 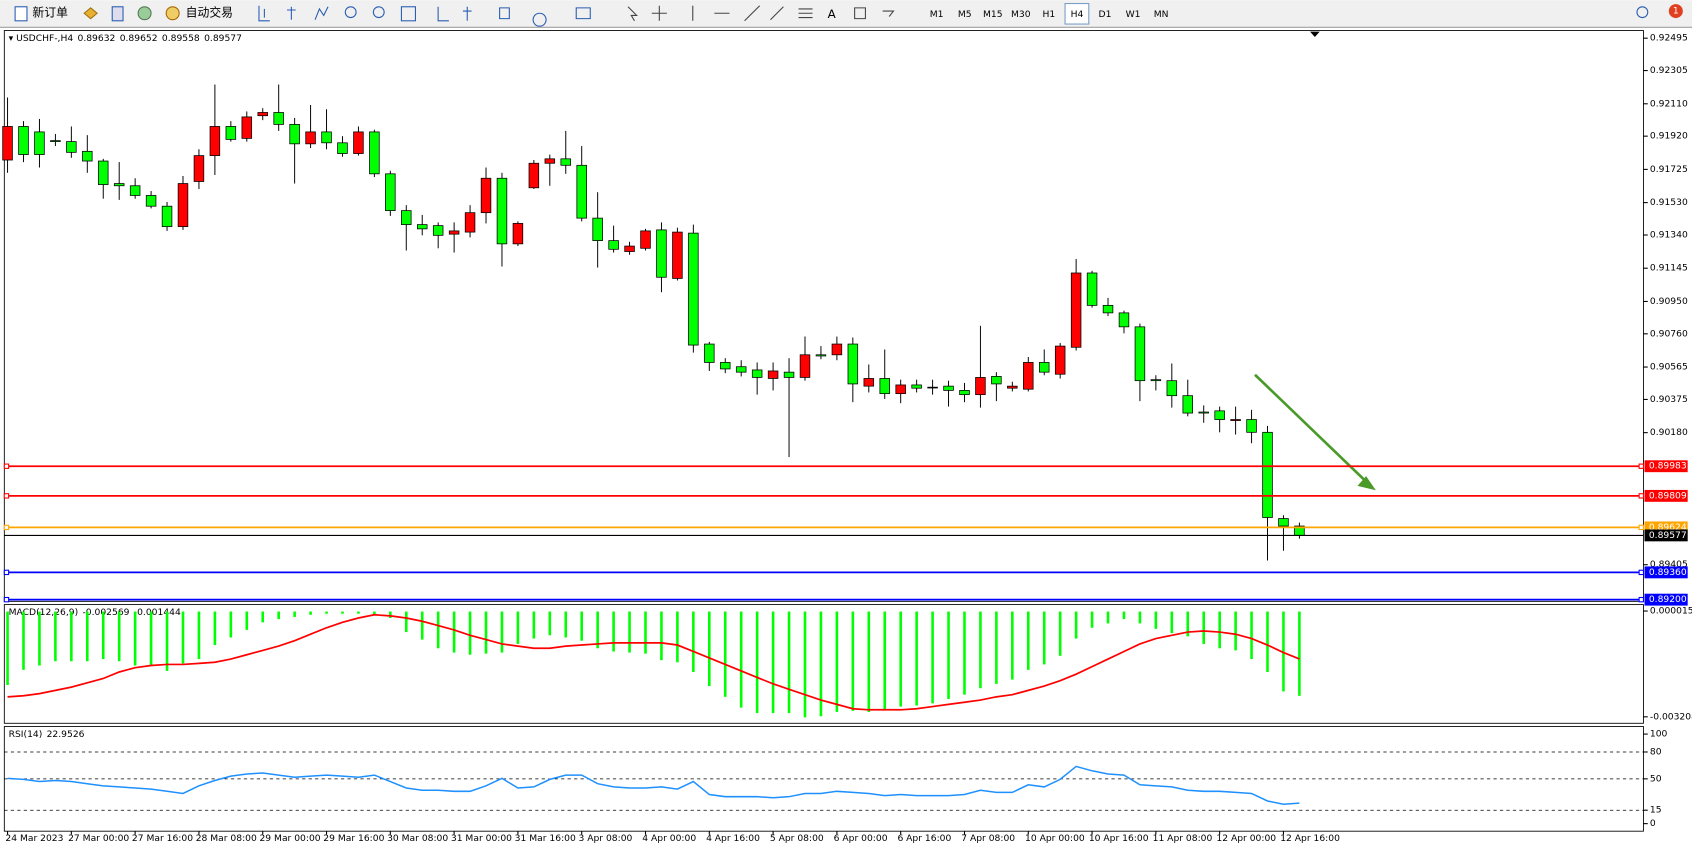 I want to click on text-tool: A, so click(x=832, y=14).